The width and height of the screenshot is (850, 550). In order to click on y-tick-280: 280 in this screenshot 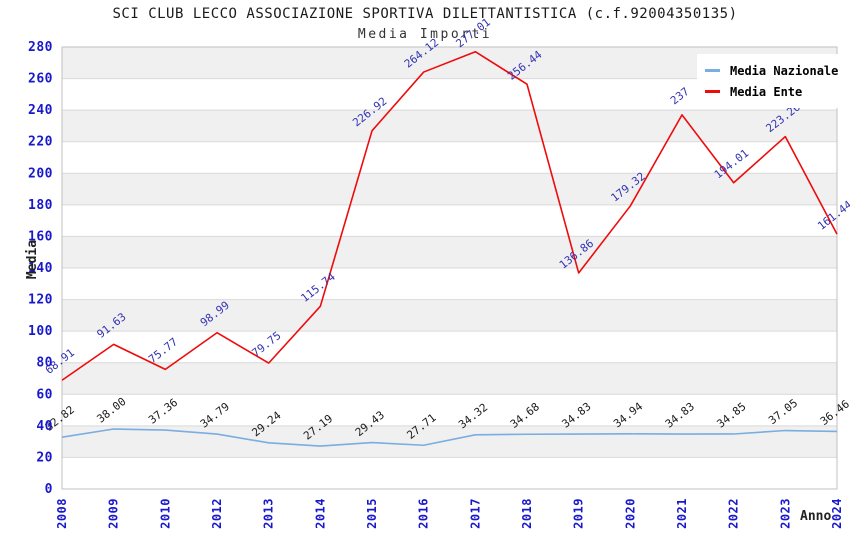, I will do `click(40, 47)`.